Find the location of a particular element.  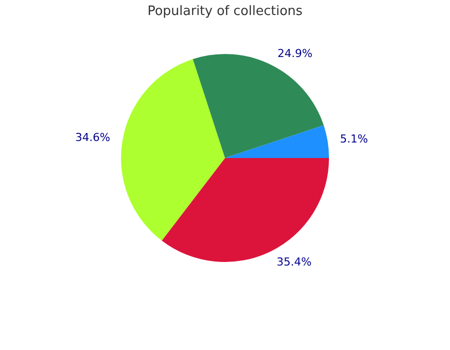

data-label: 5.1% is located at coordinates (354, 139).